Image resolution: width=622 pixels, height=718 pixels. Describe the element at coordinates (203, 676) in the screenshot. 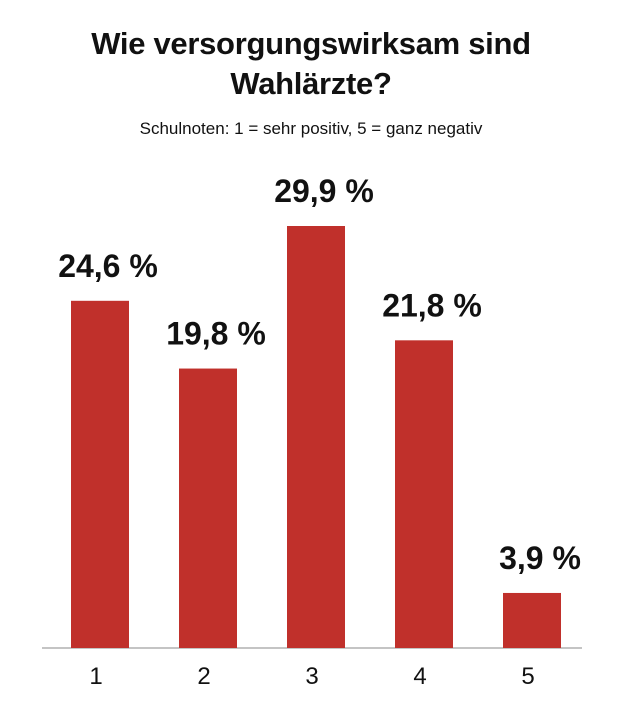

I see `x-tick-label-2: 2` at that location.